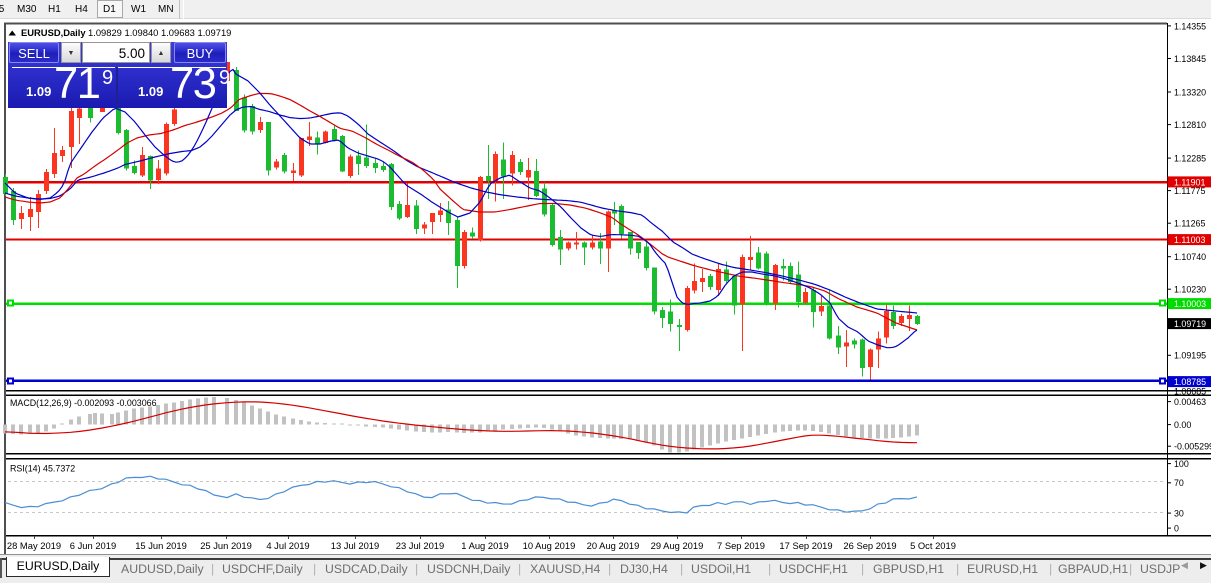 This screenshot has width=1211, height=583. What do you see at coordinates (1182, 425) in the screenshot?
I see `svg-text: 0.00` at bounding box center [1182, 425].